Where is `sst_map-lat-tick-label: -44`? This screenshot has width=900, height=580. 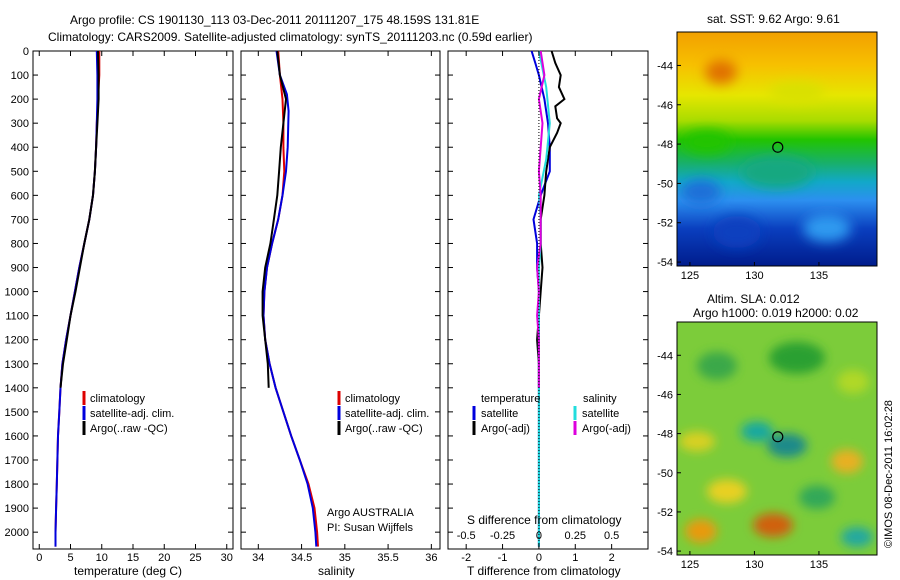
sst_map-lat-tick-label: -44 is located at coordinates (665, 66).